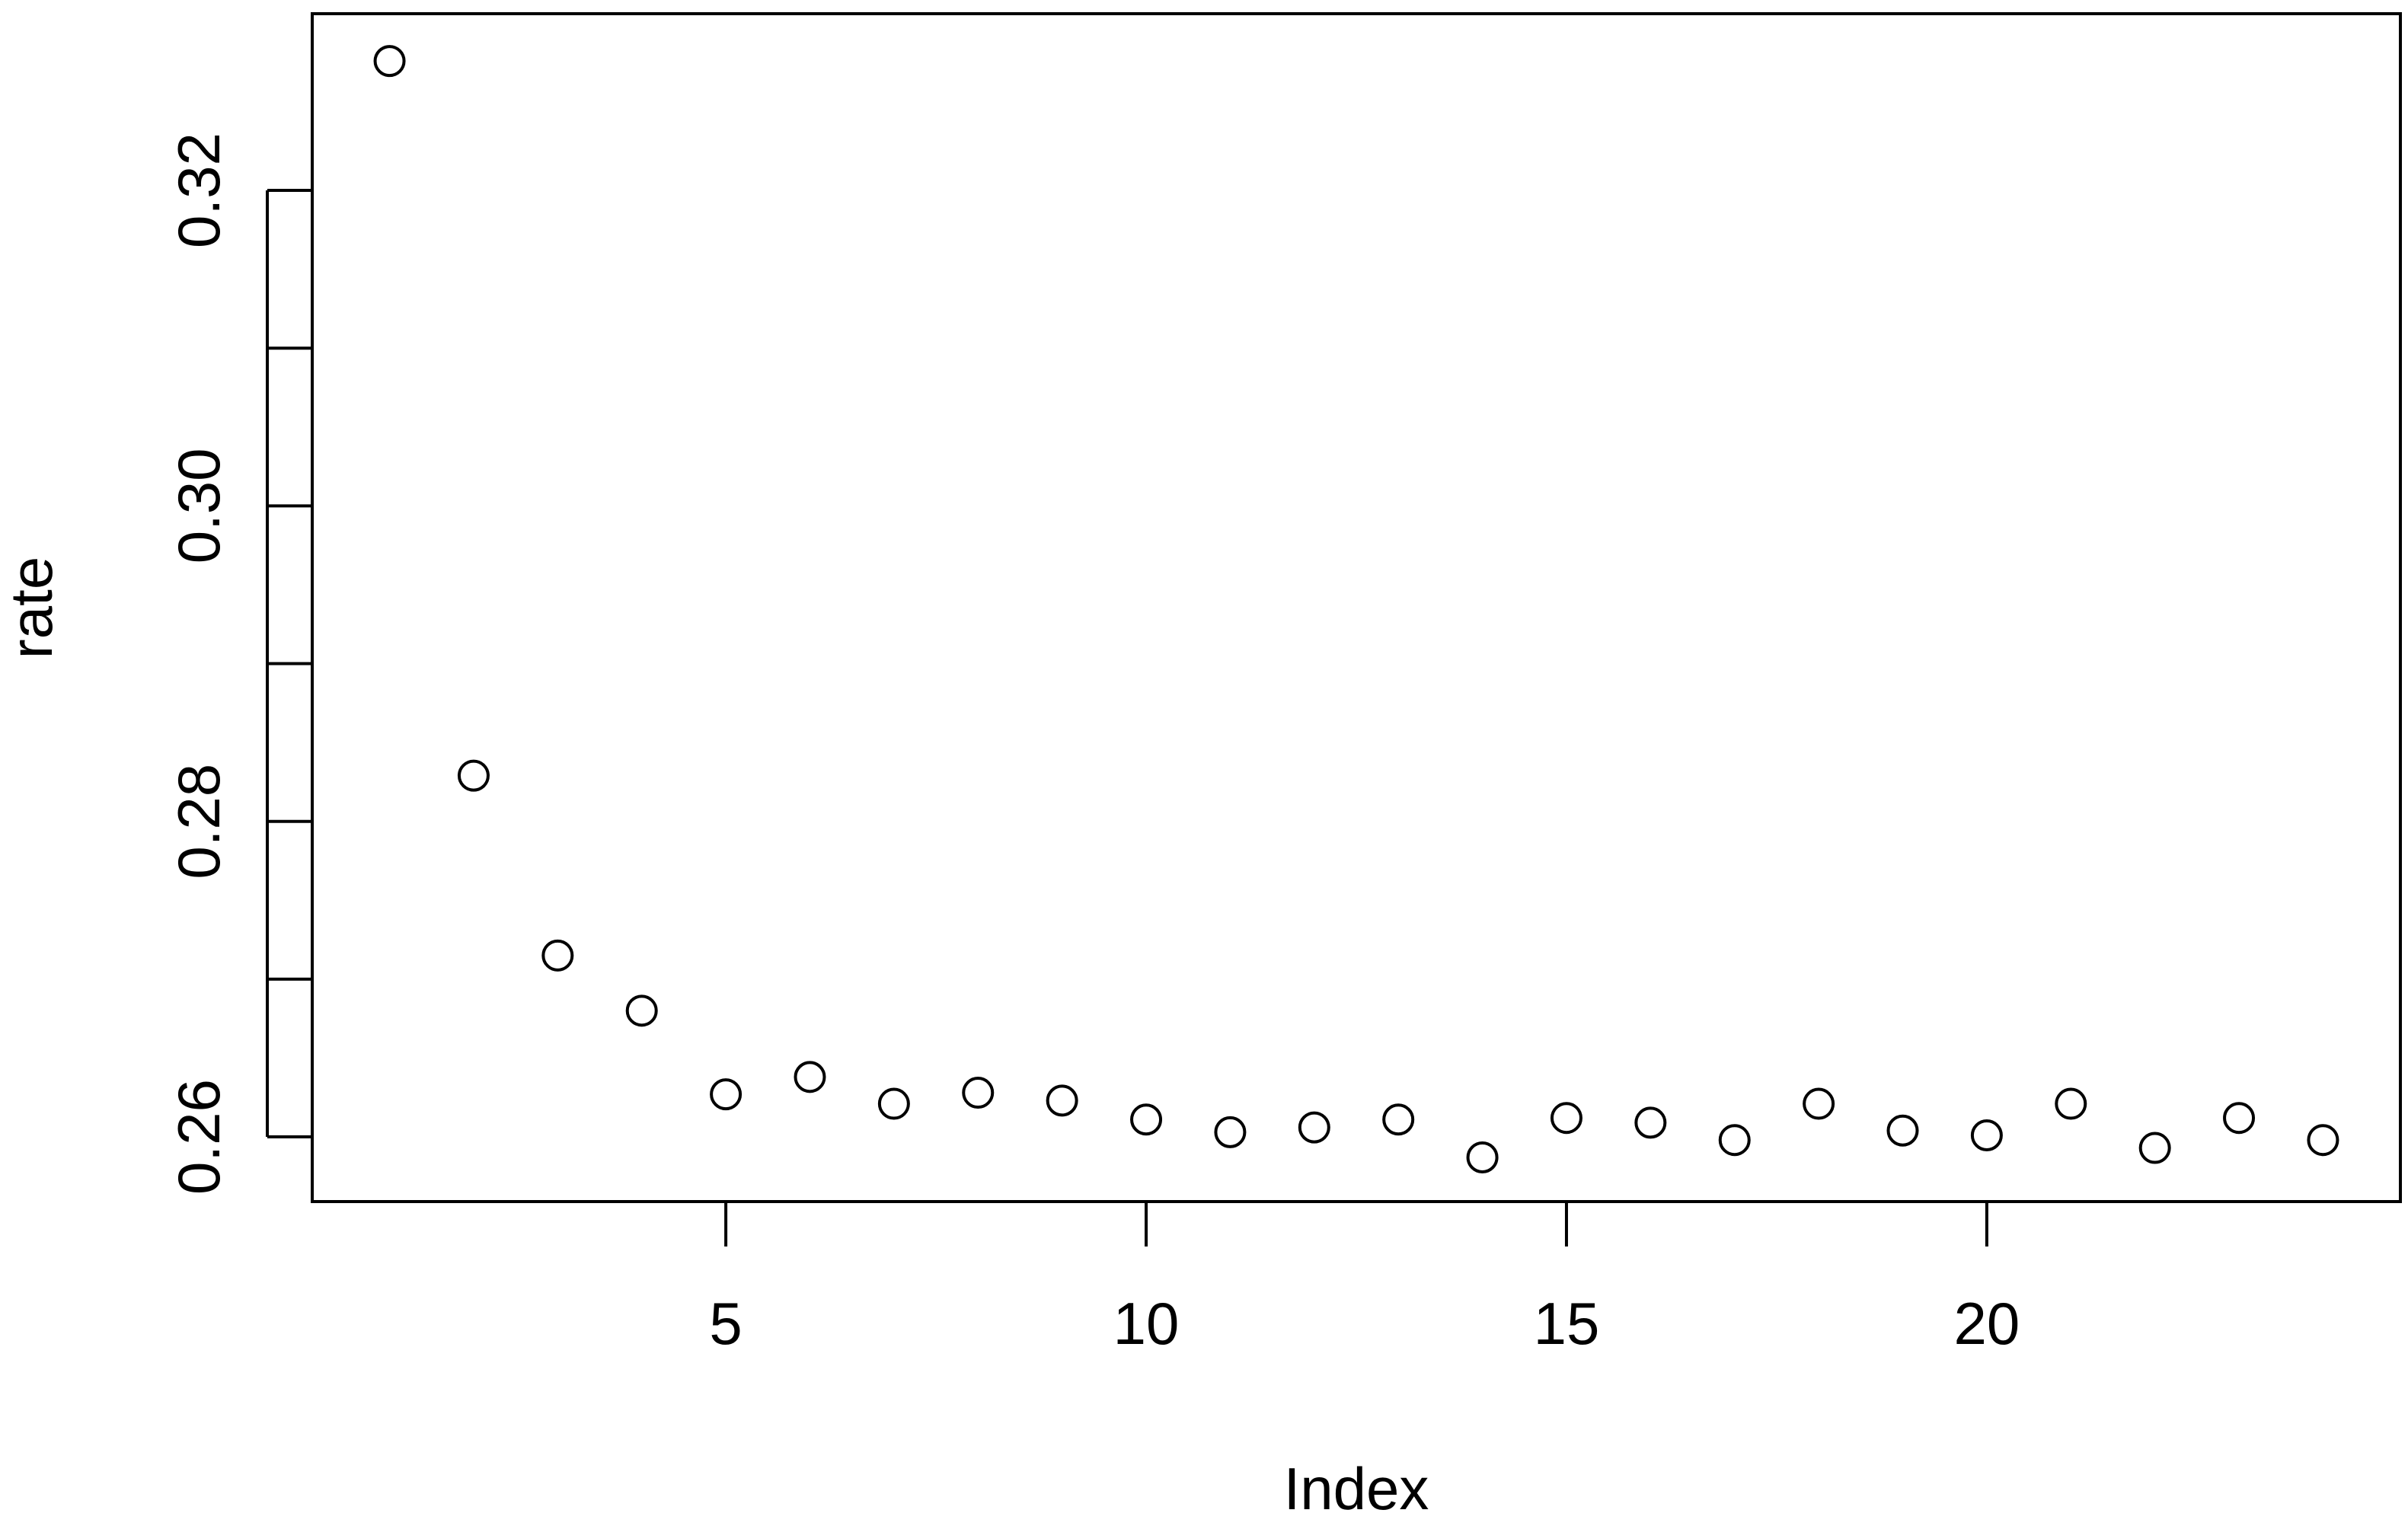 This screenshot has height=1529, width=2408. I want to click on y-tick-label: 0.30, so click(198, 505).